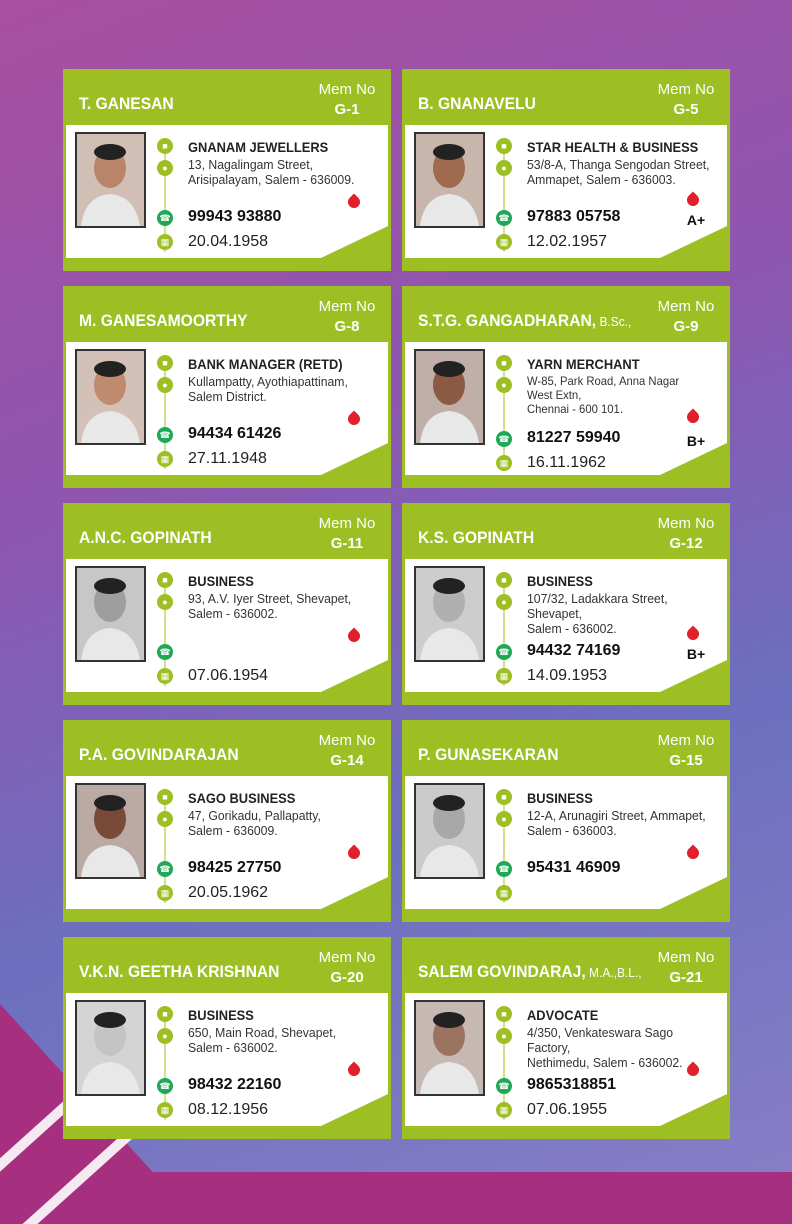 Image resolution: width=792 pixels, height=1224 pixels. Describe the element at coordinates (686, 760) in the screenshot. I see `mem-no-value: G-15` at that location.